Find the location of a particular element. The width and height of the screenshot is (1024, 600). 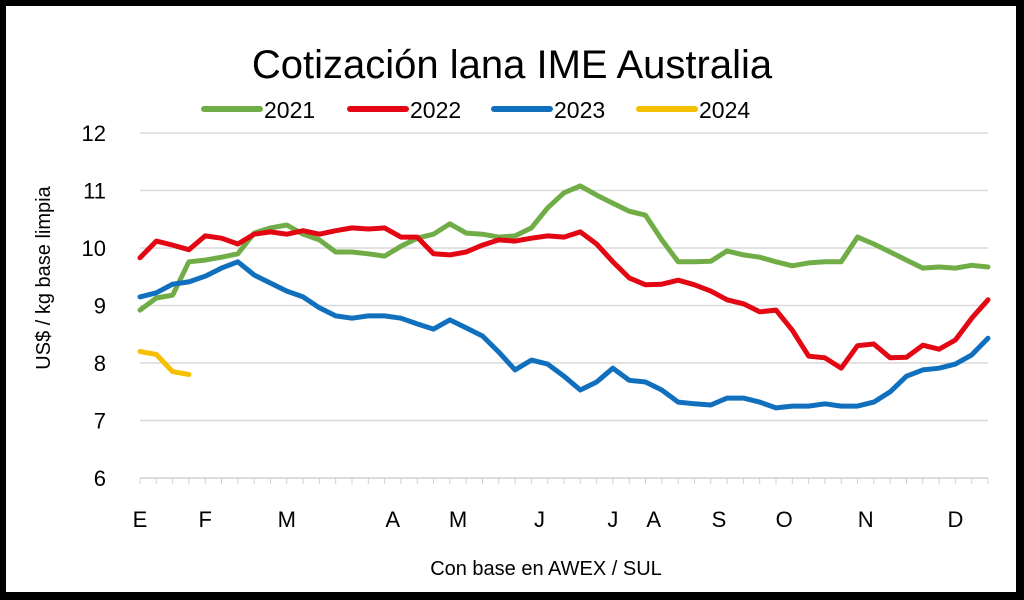

y-tick-label: 9 is located at coordinates (100, 306).